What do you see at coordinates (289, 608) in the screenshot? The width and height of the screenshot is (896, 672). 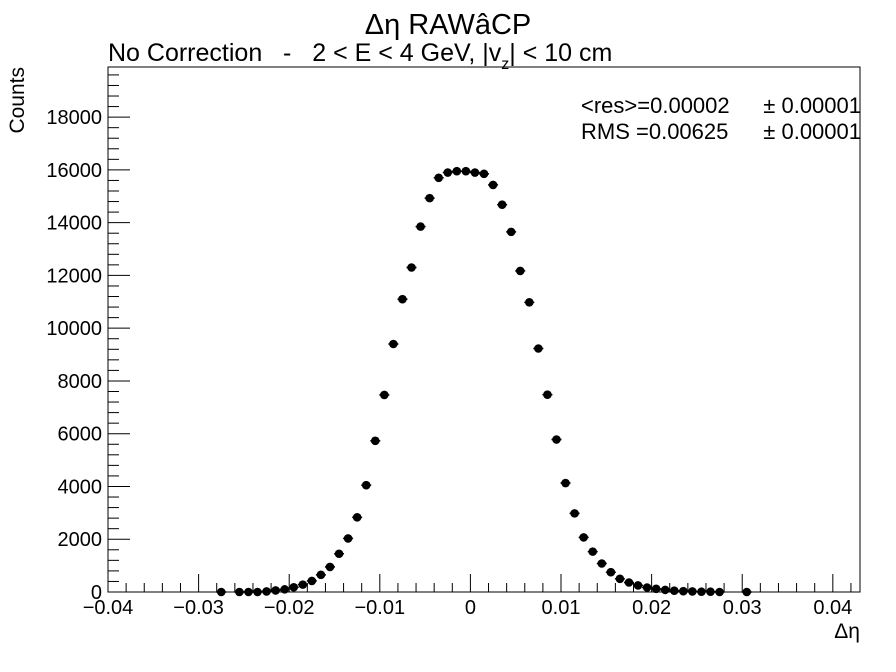 I see `x-tick-label: −0.02` at bounding box center [289, 608].